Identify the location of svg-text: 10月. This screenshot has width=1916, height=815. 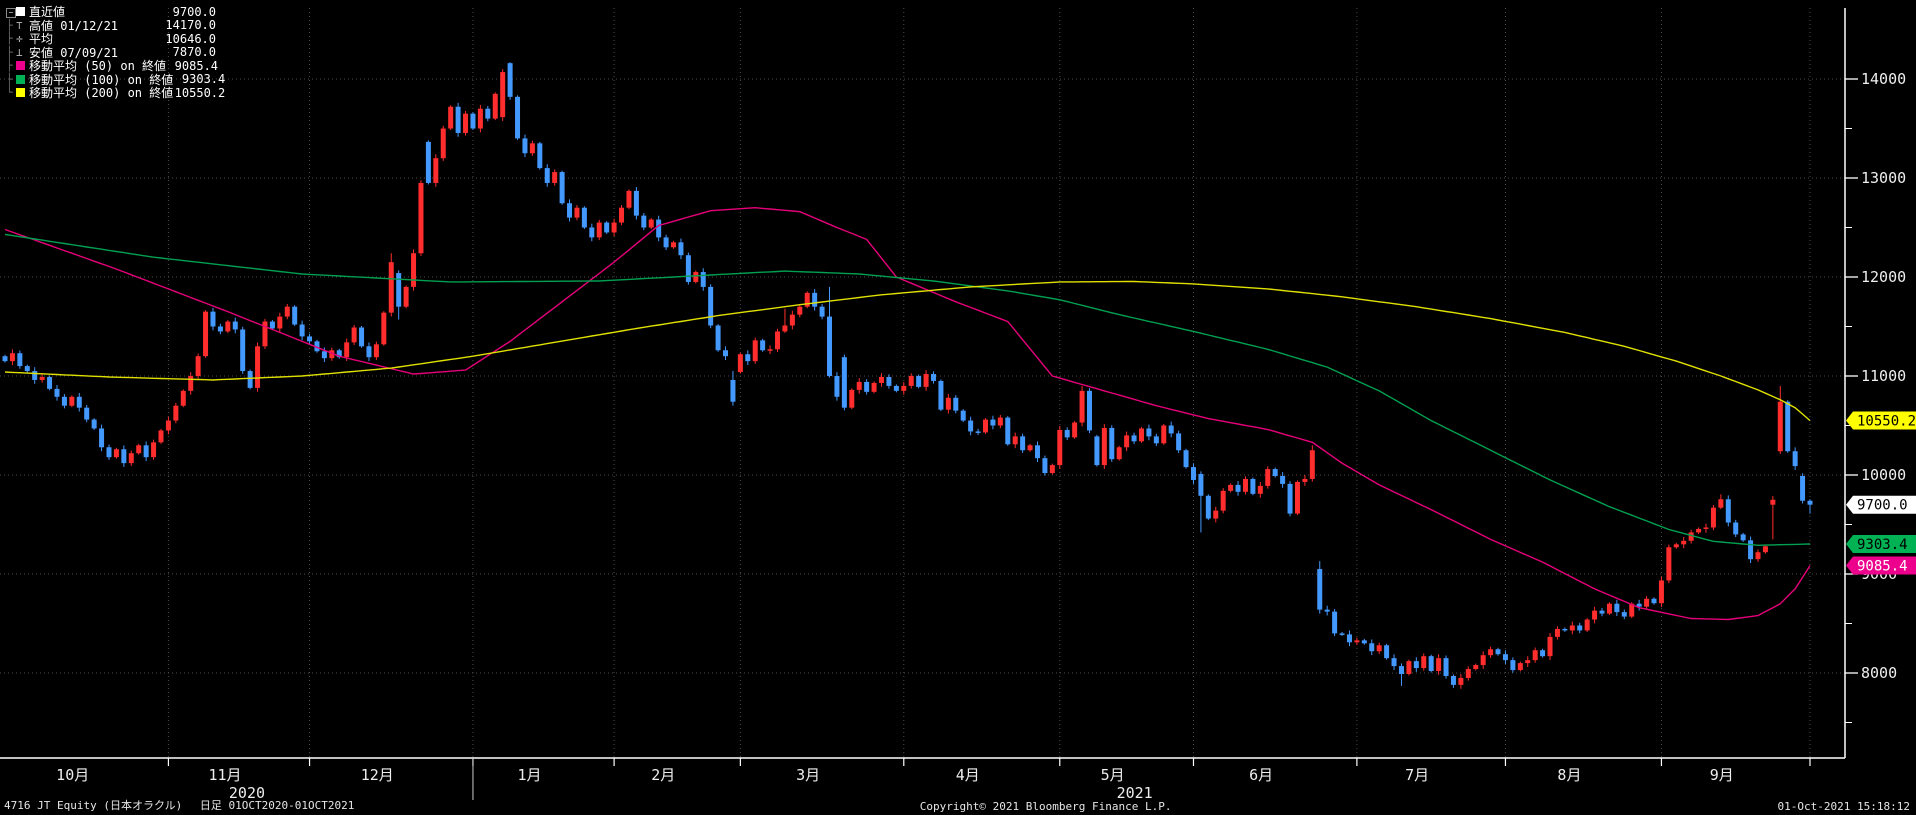
(72, 775).